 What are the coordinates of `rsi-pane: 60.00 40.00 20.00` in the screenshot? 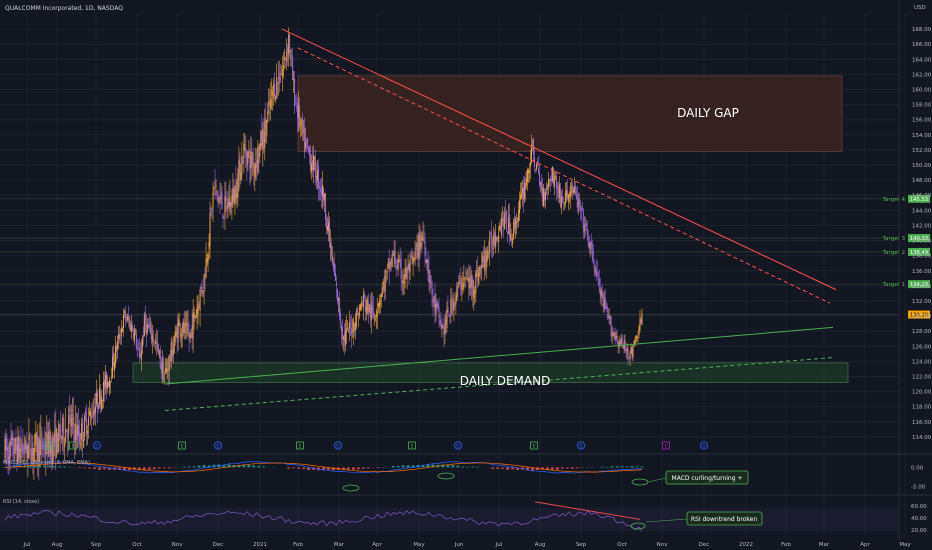 It's located at (463, 517).